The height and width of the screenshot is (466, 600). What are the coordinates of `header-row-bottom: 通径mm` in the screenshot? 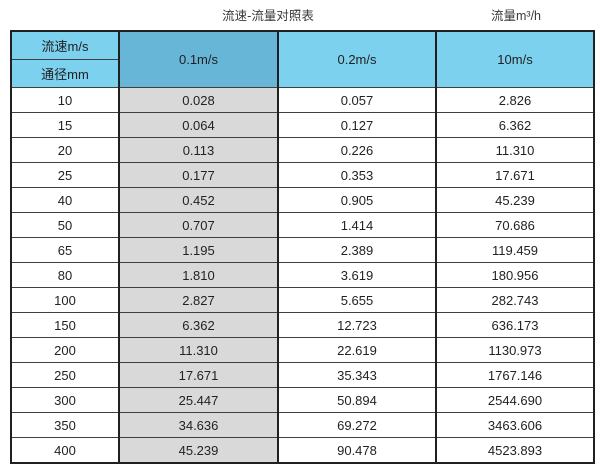 It's located at (302, 73).